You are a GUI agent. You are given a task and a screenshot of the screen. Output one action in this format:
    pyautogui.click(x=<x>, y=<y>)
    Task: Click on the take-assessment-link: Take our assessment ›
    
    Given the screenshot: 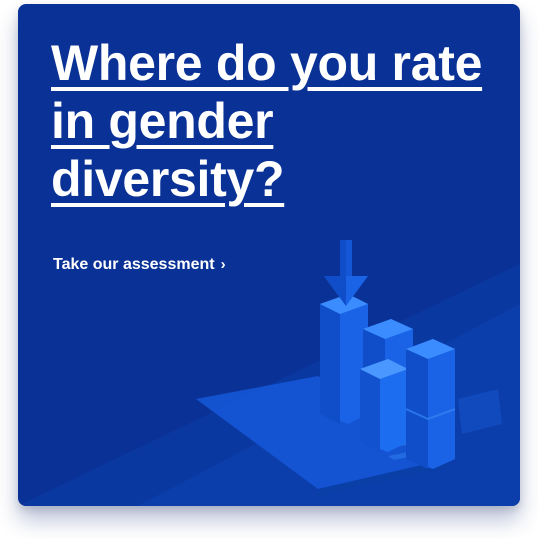 What is the action you would take?
    pyautogui.click(x=139, y=265)
    